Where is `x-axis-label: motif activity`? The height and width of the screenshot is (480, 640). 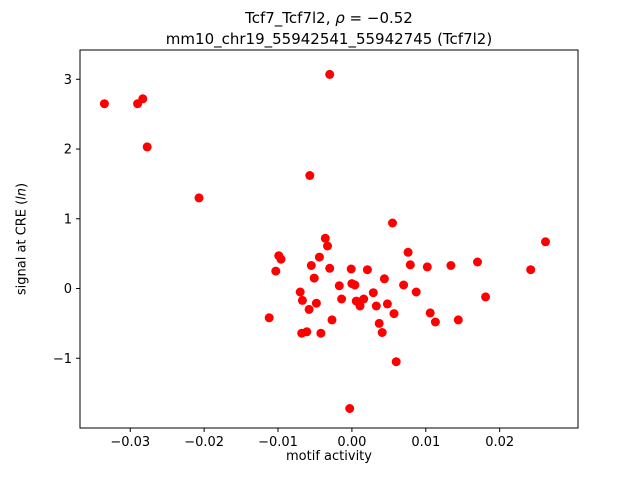 x-axis-label: motif activity is located at coordinates (329, 456).